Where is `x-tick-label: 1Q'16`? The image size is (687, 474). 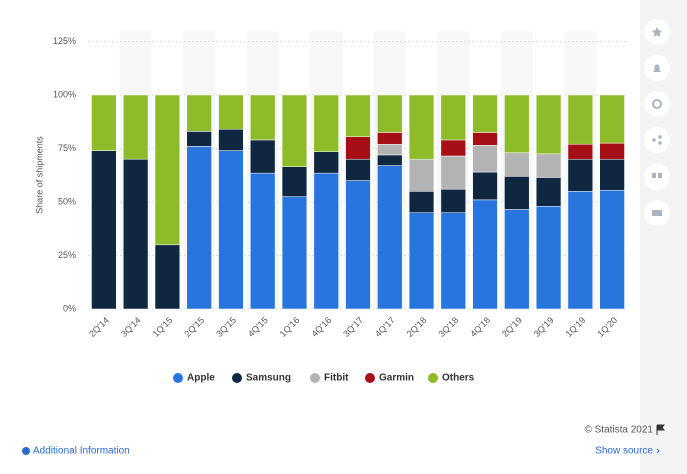
x-tick-label: 1Q'16 is located at coordinates (290, 327).